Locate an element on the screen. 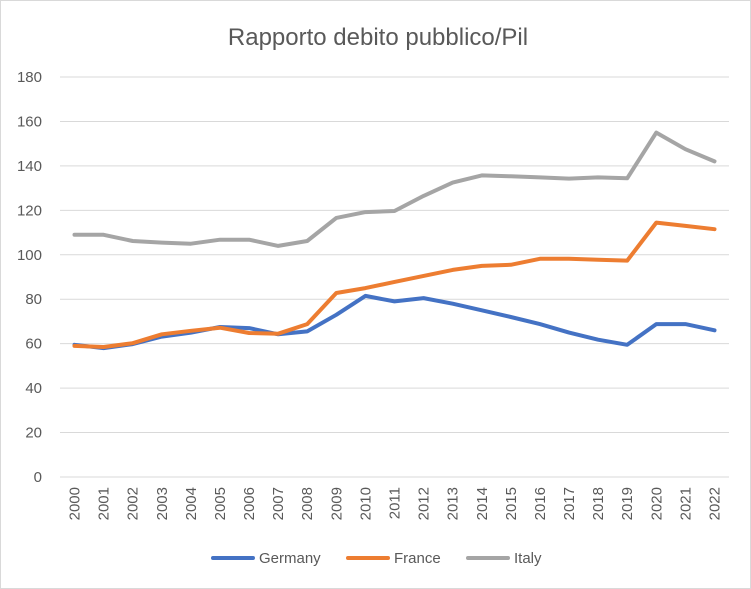 This screenshot has height=589, width=751. x-tick-label: 2012 is located at coordinates (424, 503).